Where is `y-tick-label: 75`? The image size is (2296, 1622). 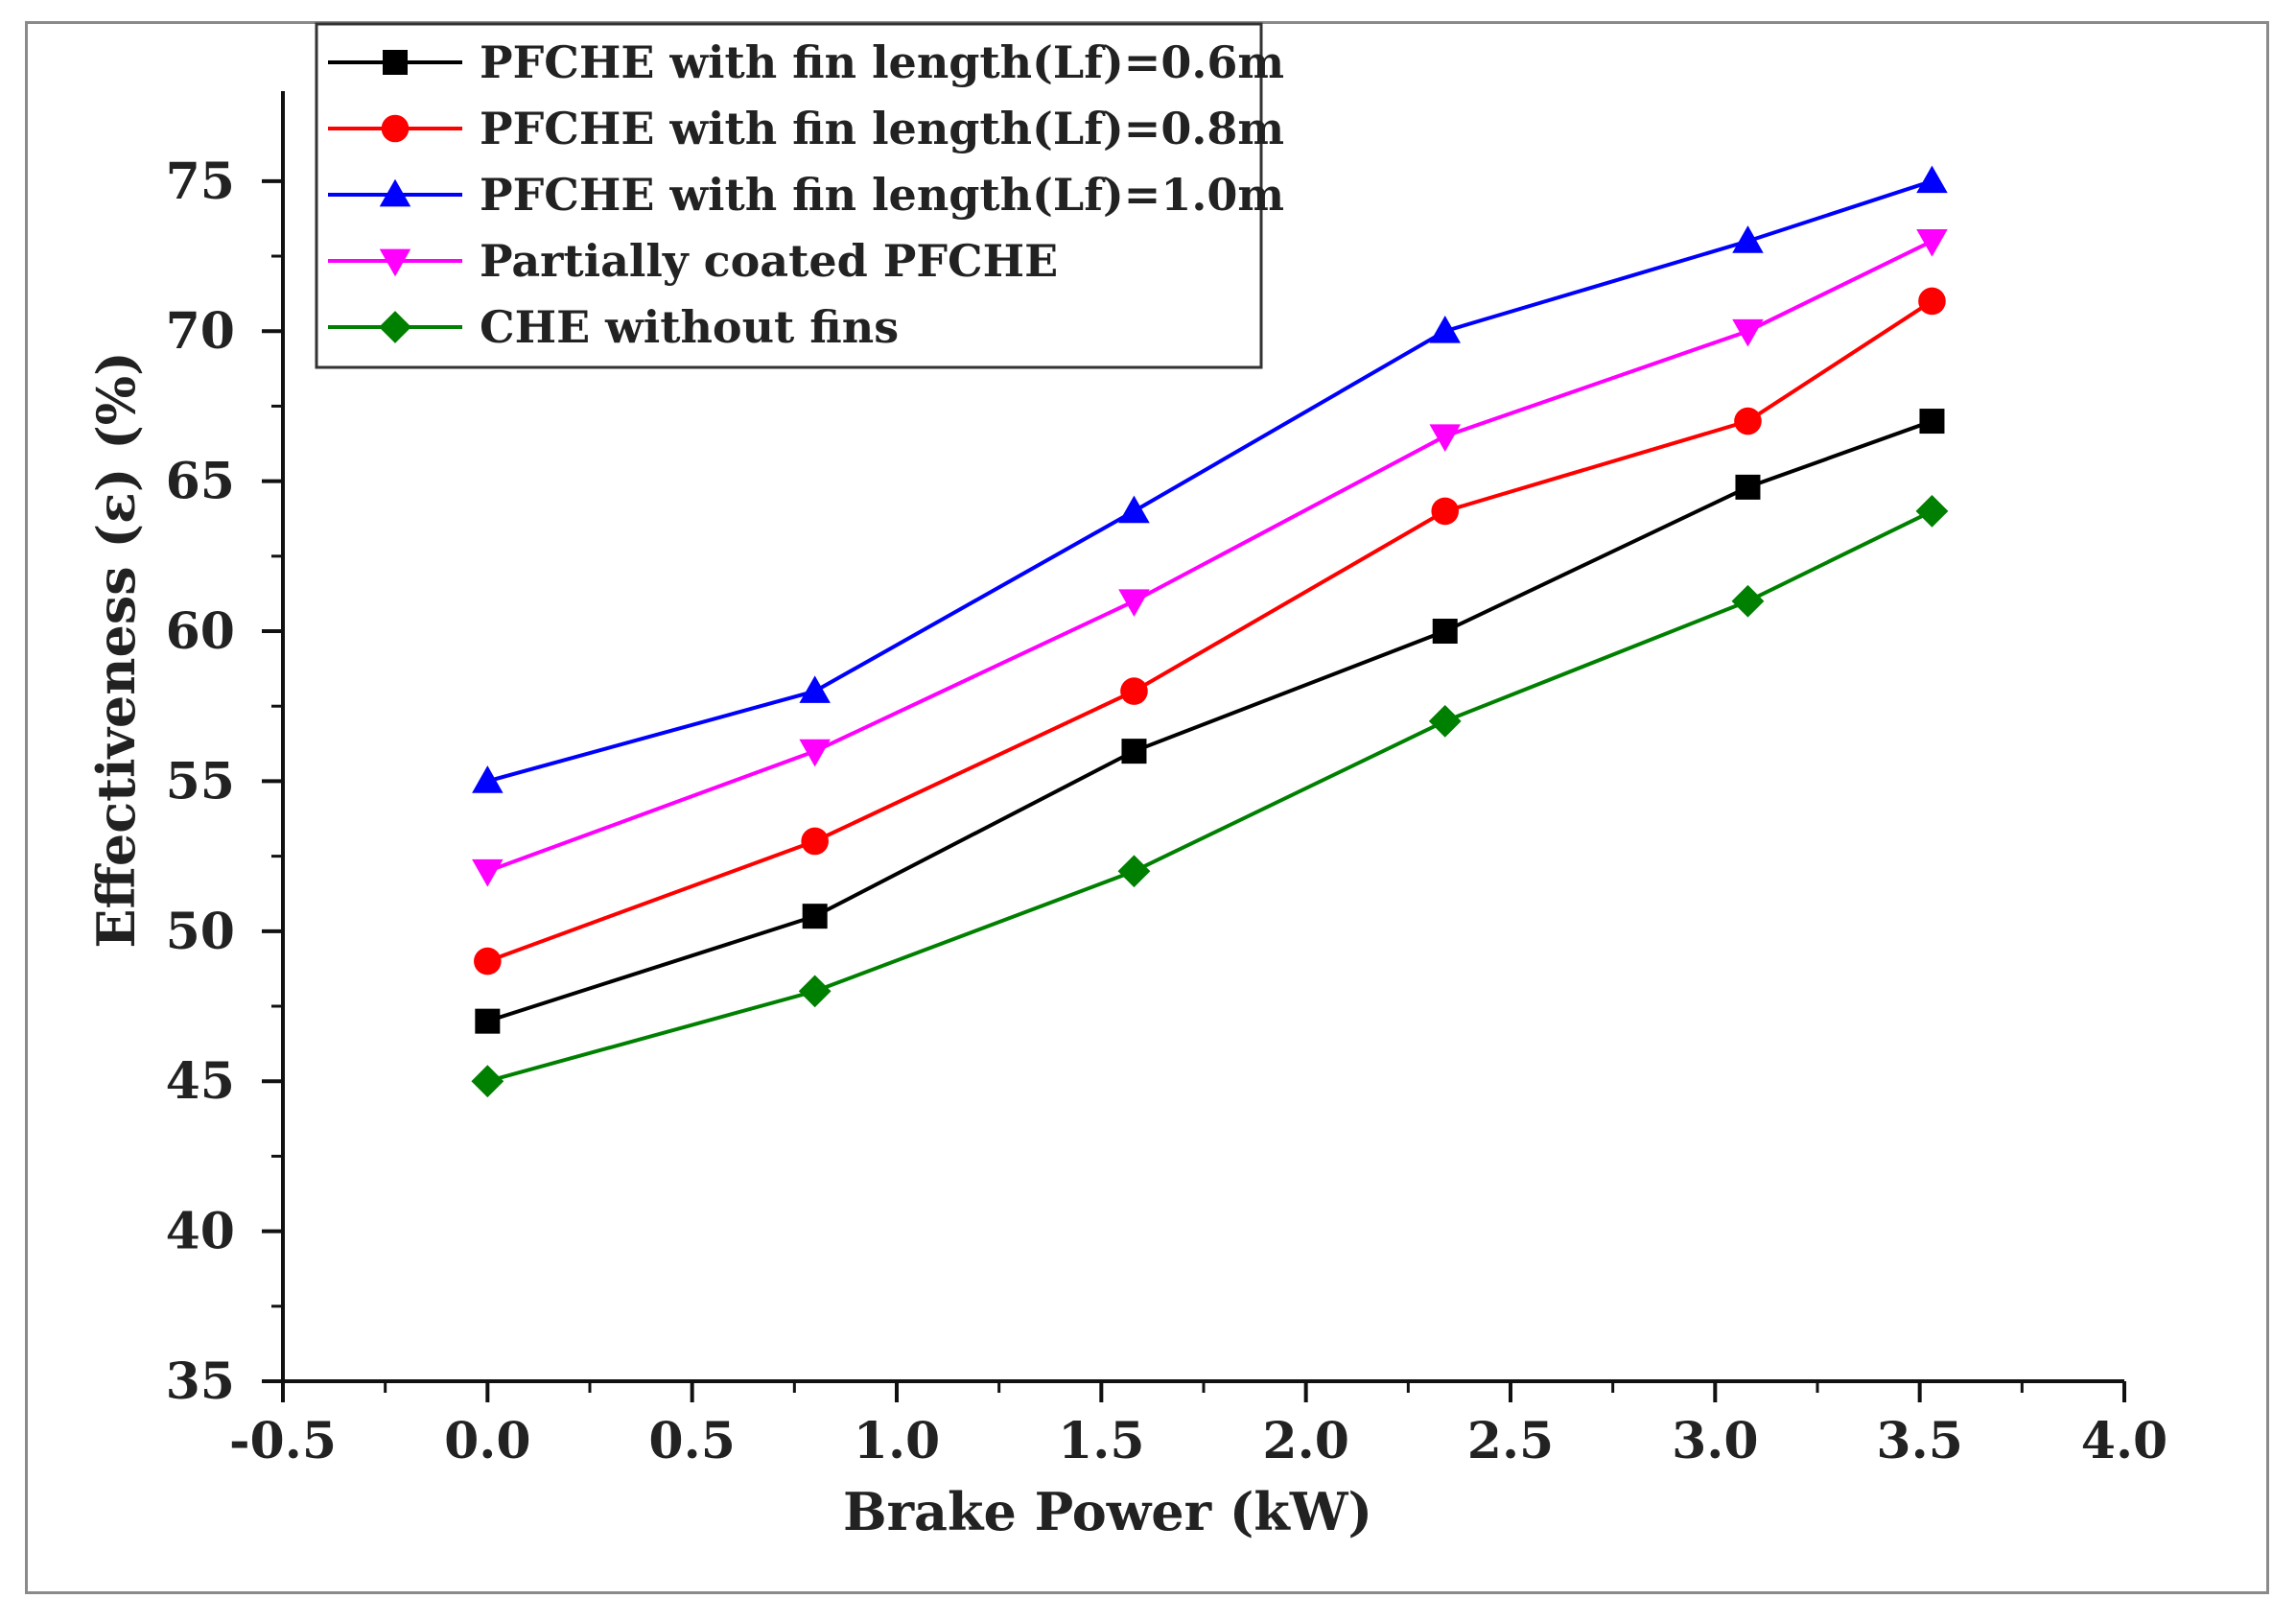 y-tick-label: 75 is located at coordinates (200, 182).